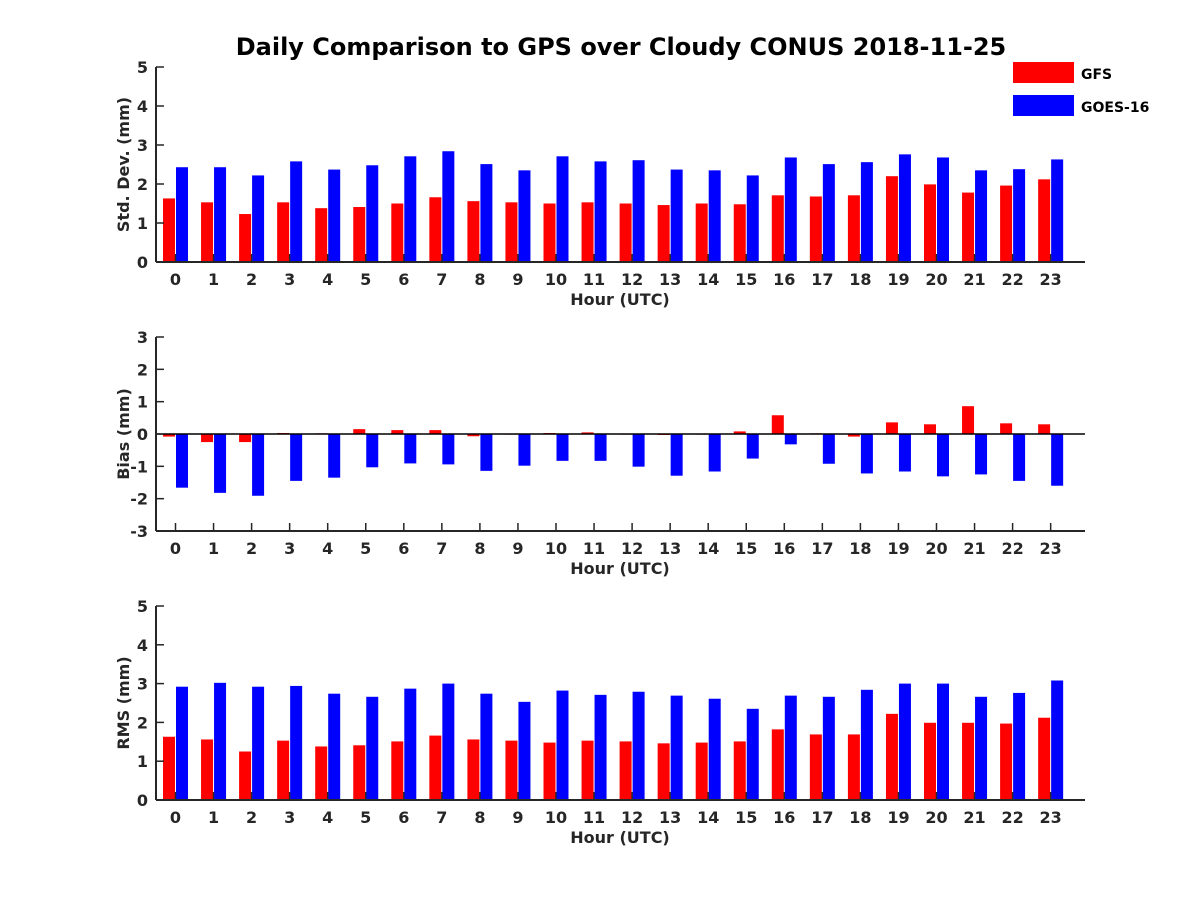 The height and width of the screenshot is (900, 1200). What do you see at coordinates (860, 817) in the screenshot?
I see `rms-x-tick-label: 18` at bounding box center [860, 817].